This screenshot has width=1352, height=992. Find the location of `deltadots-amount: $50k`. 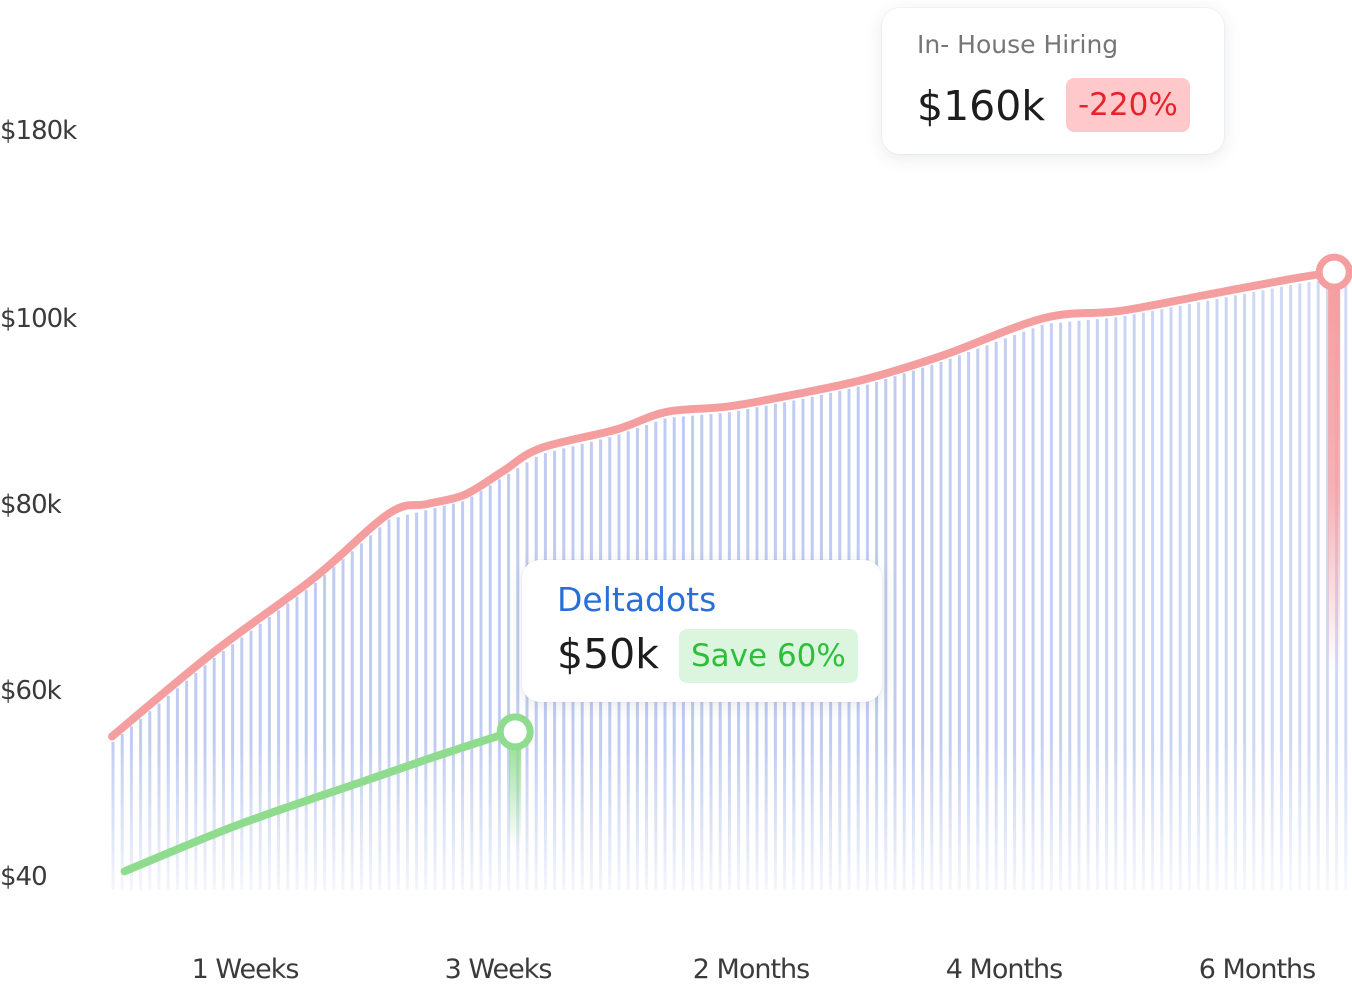

deltadots-amount: $50k is located at coordinates (608, 654).